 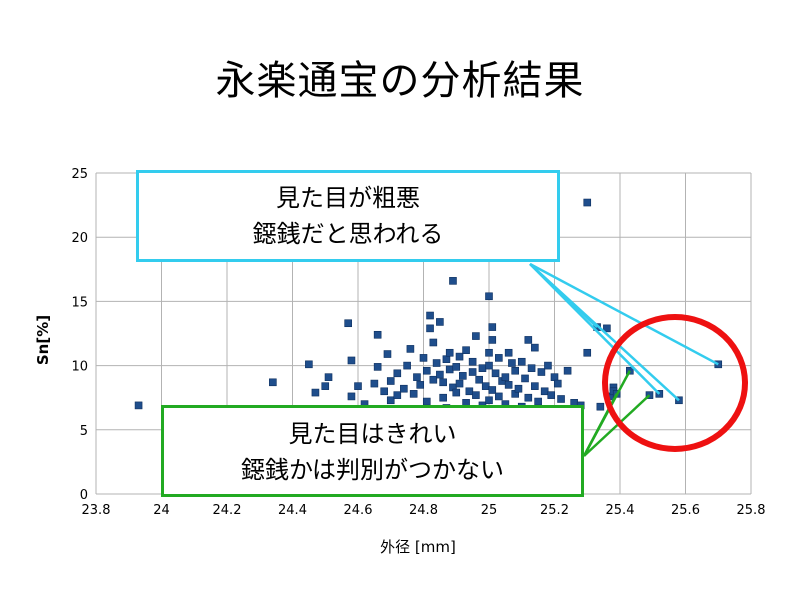 I want to click on highlight-ring, so click(x=675, y=383).